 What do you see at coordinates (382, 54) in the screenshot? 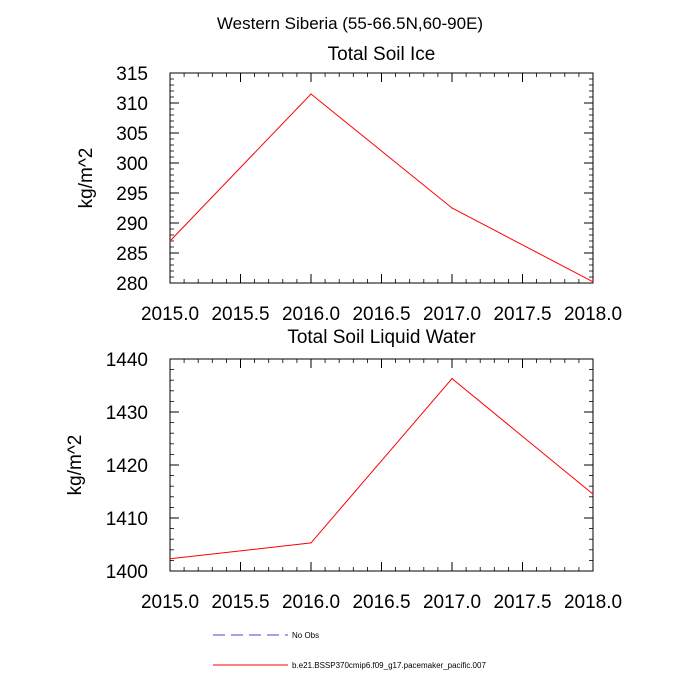
I see `chart-title: Total Soil Ice` at bounding box center [382, 54].